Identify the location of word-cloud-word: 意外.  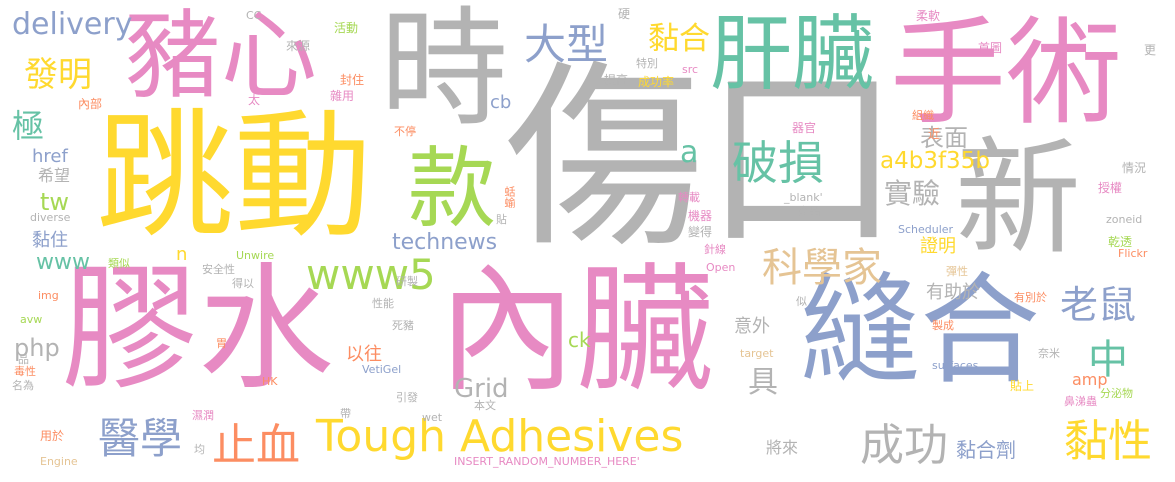
(752, 326).